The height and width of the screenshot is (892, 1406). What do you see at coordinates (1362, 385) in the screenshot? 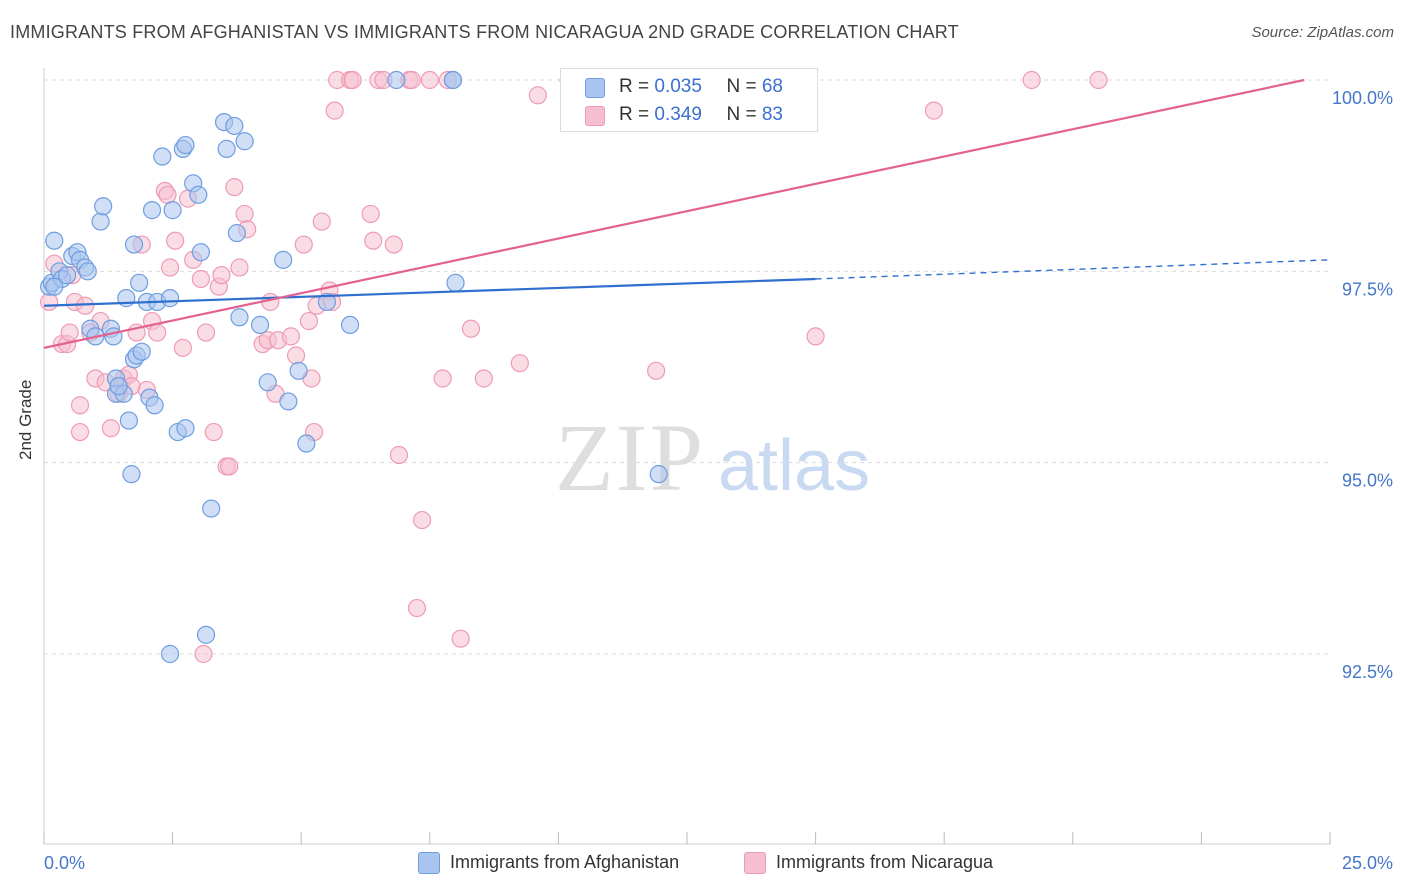
I see `y-tick-labels: 92.5% 95.0% 97.5% 100.0%` at bounding box center [1362, 385].